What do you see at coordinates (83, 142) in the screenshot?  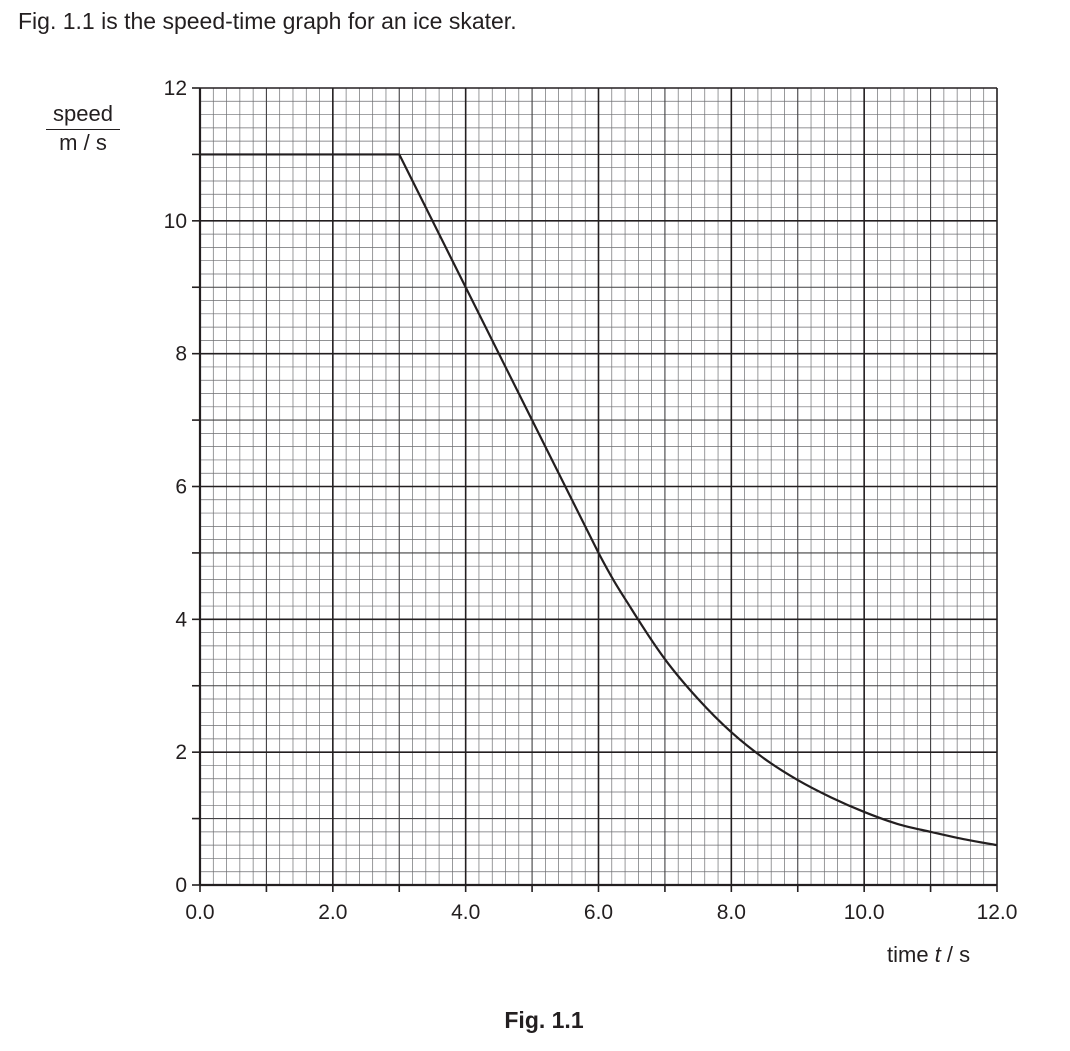 I see `y-axis-label-unit: m / s` at bounding box center [83, 142].